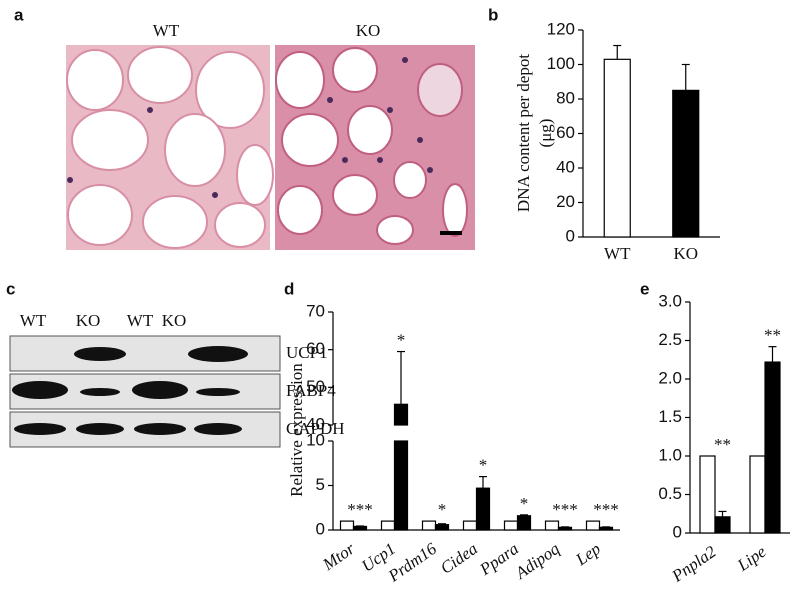 The image size is (800, 603). What do you see at coordinates (561, 63) in the screenshot?
I see `y-tick-label: 100` at bounding box center [561, 63].